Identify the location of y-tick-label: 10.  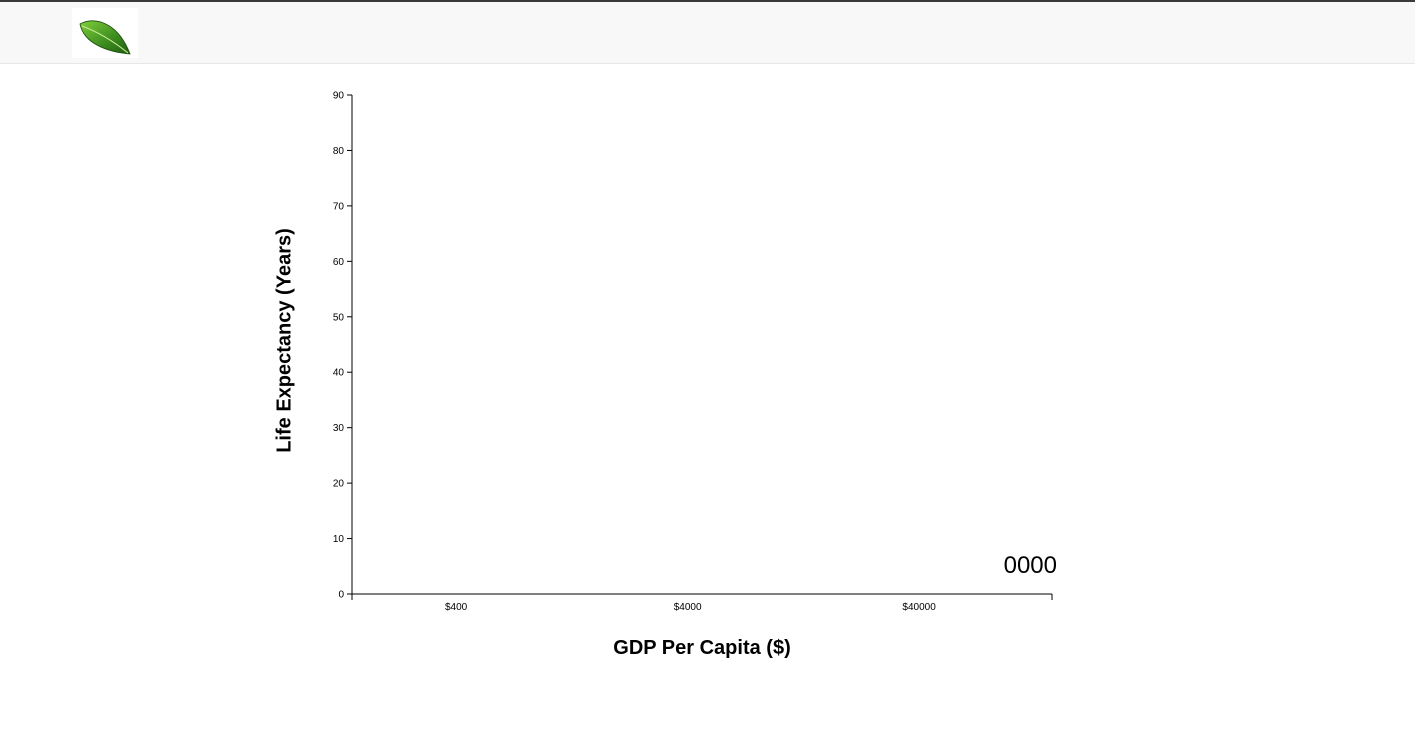
(339, 539).